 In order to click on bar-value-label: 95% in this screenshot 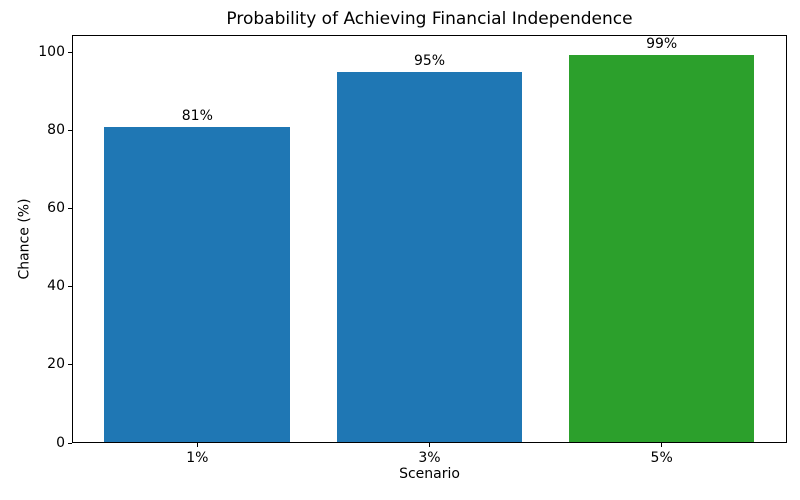, I will do `click(429, 61)`.